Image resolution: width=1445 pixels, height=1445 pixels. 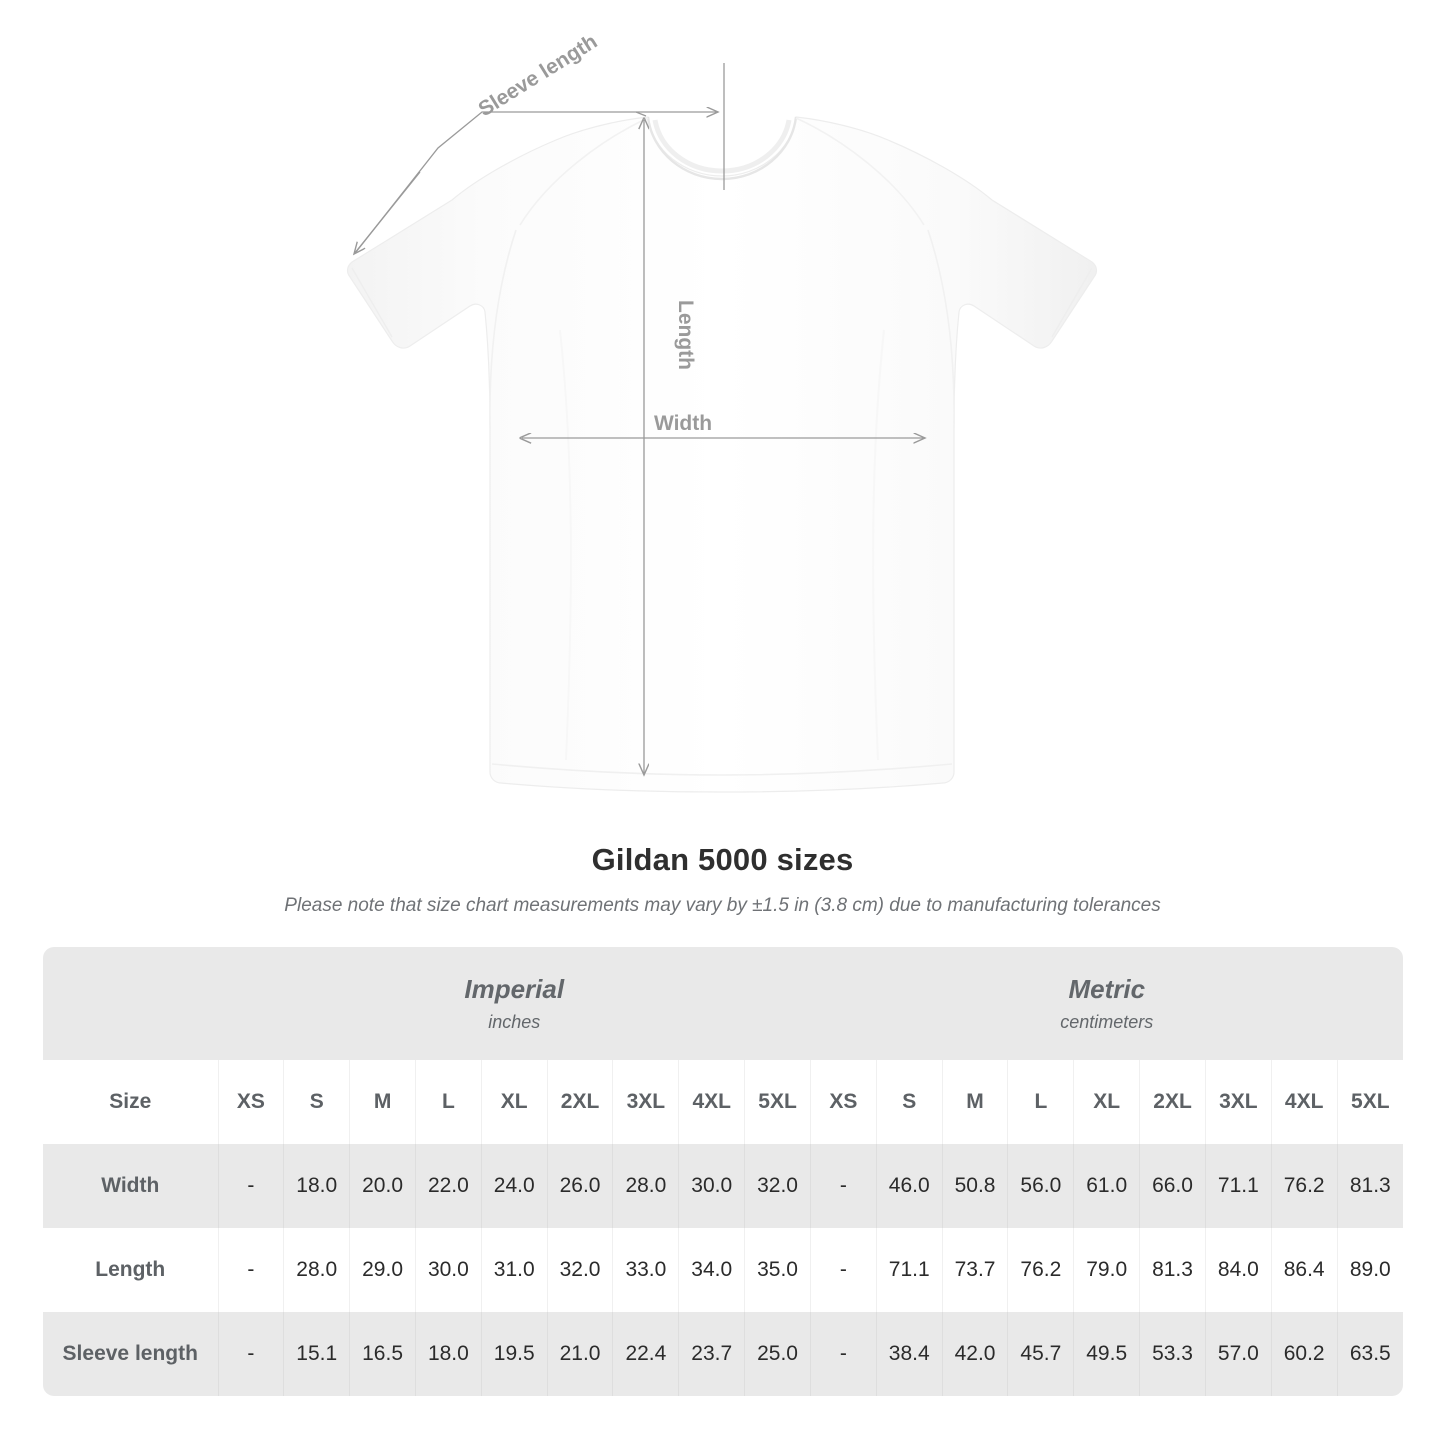 I want to click on size-header-2xl-imperial: 2XL, so click(x=580, y=1102).